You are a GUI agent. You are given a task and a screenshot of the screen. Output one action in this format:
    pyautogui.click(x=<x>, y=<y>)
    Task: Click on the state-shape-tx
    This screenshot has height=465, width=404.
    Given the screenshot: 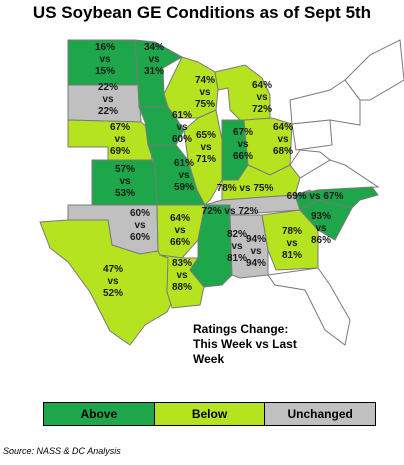 What is the action you would take?
    pyautogui.click(x=108, y=282)
    